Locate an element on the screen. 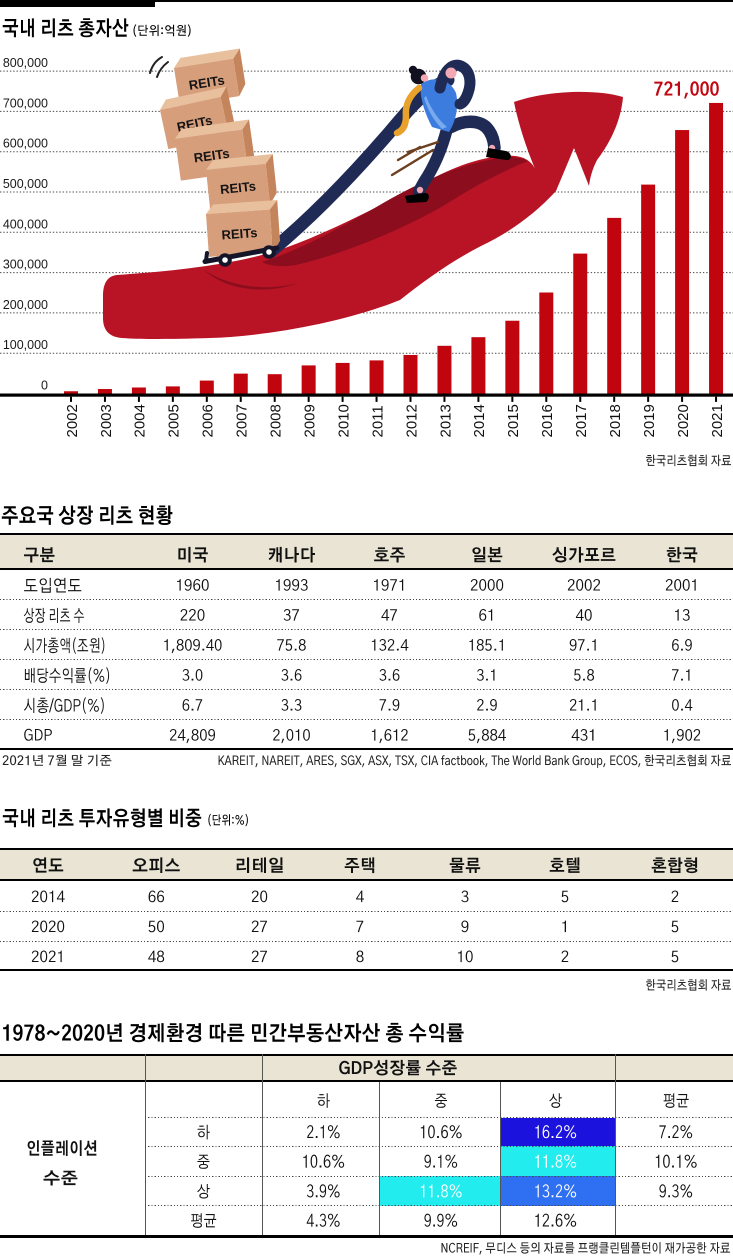 This screenshot has height=1259, width=733. svg-text: 2003 is located at coordinates (106, 420).